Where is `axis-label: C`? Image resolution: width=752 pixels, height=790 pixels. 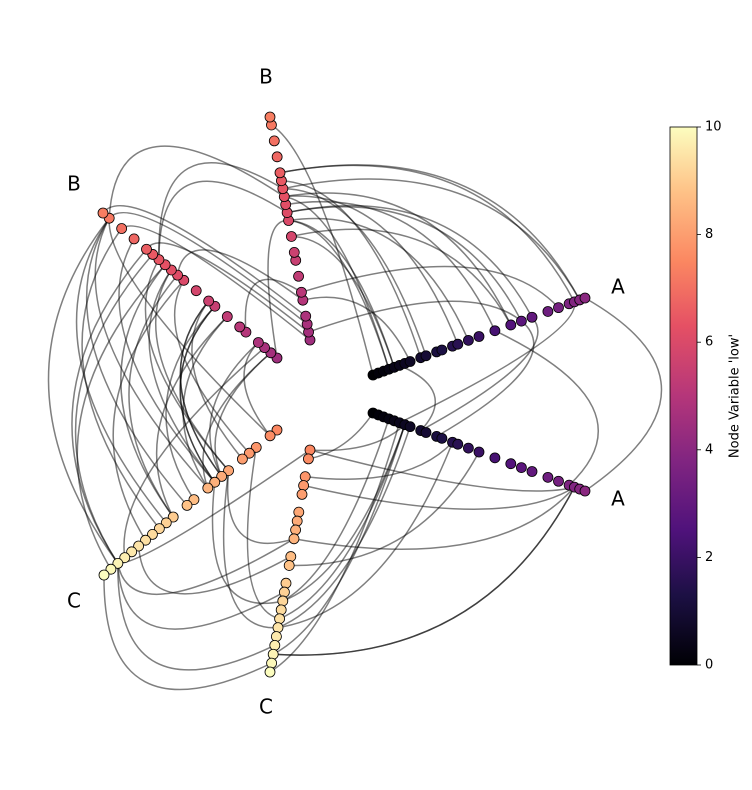 axis-label: C is located at coordinates (74, 601).